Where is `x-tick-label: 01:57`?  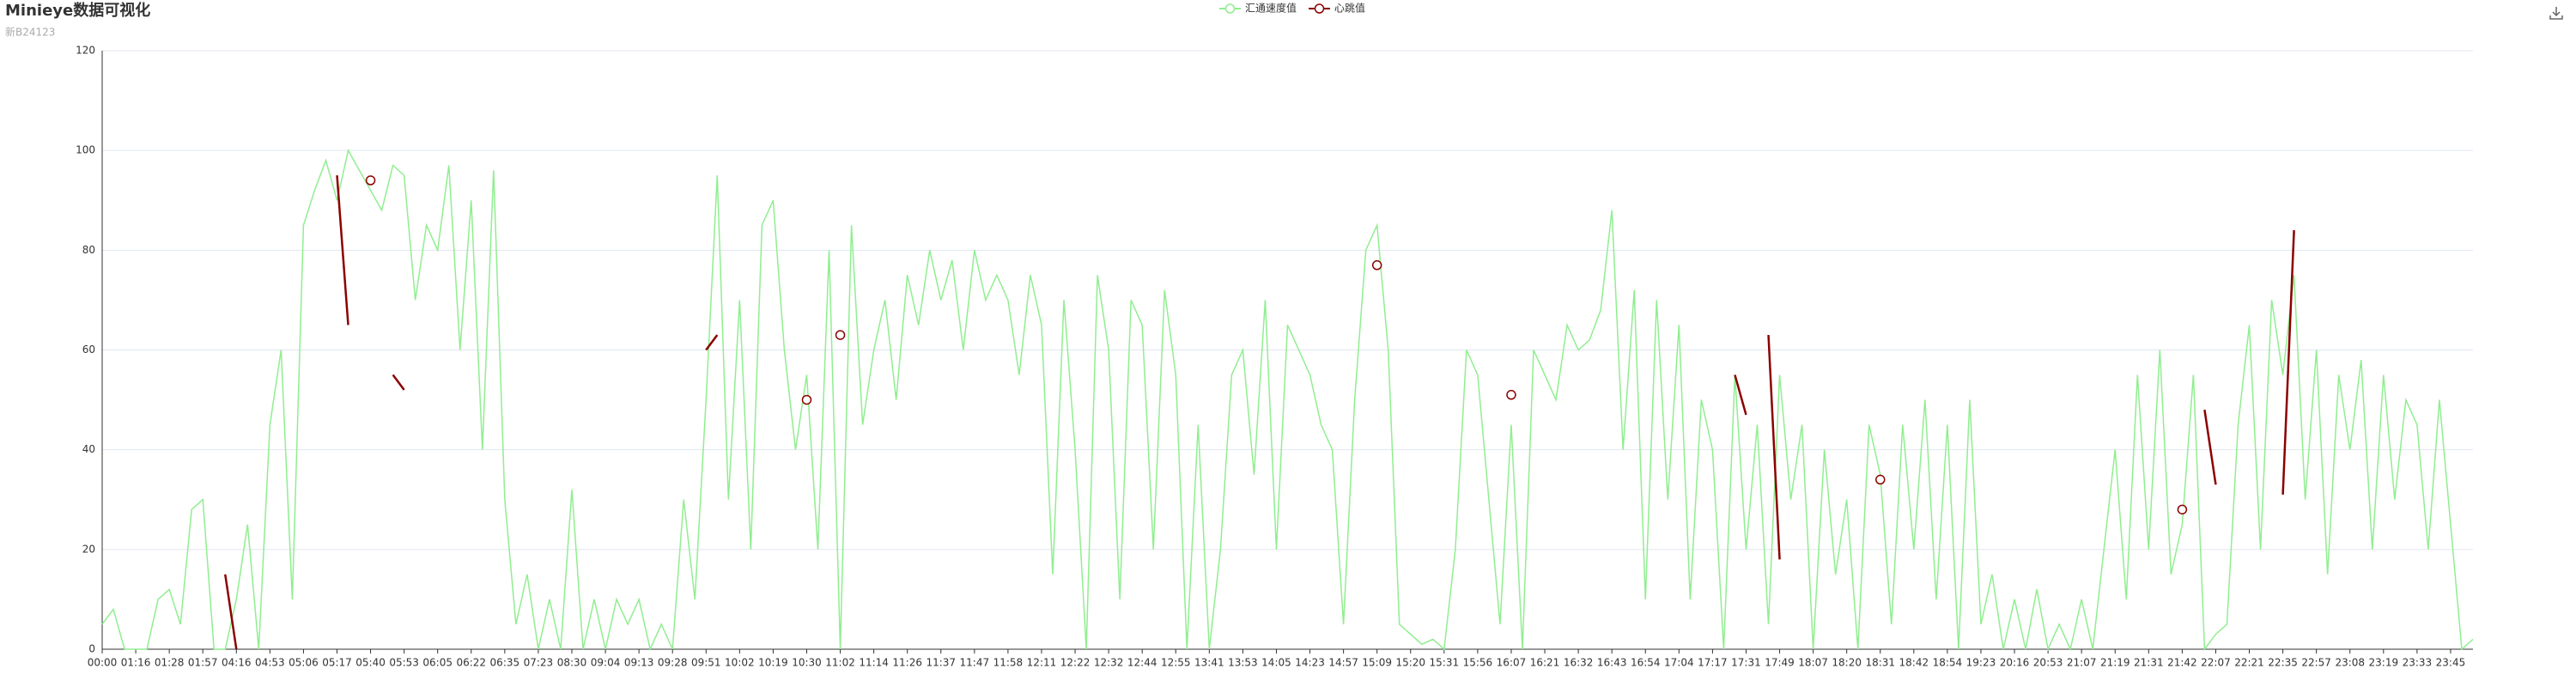
x-tick-label: 01:57 is located at coordinates (203, 663).